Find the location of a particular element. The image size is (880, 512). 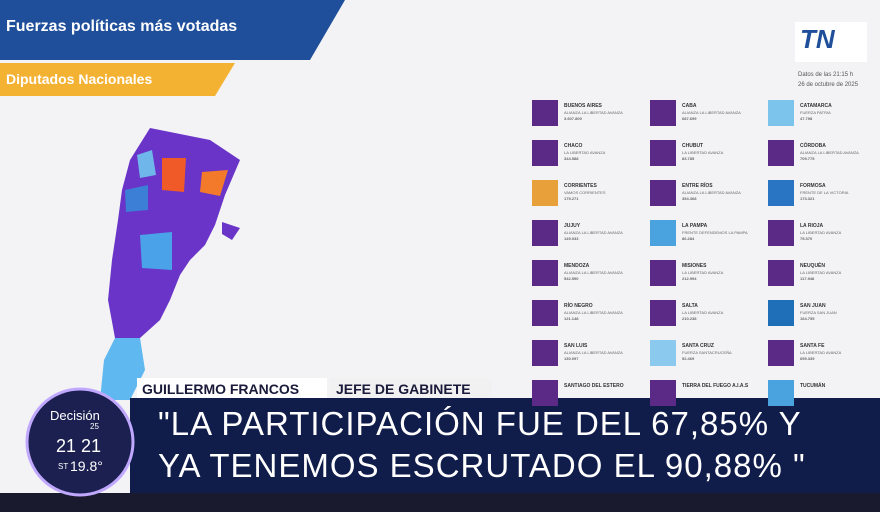

province-name: ENTRE RÍOS is located at coordinates (697, 186).